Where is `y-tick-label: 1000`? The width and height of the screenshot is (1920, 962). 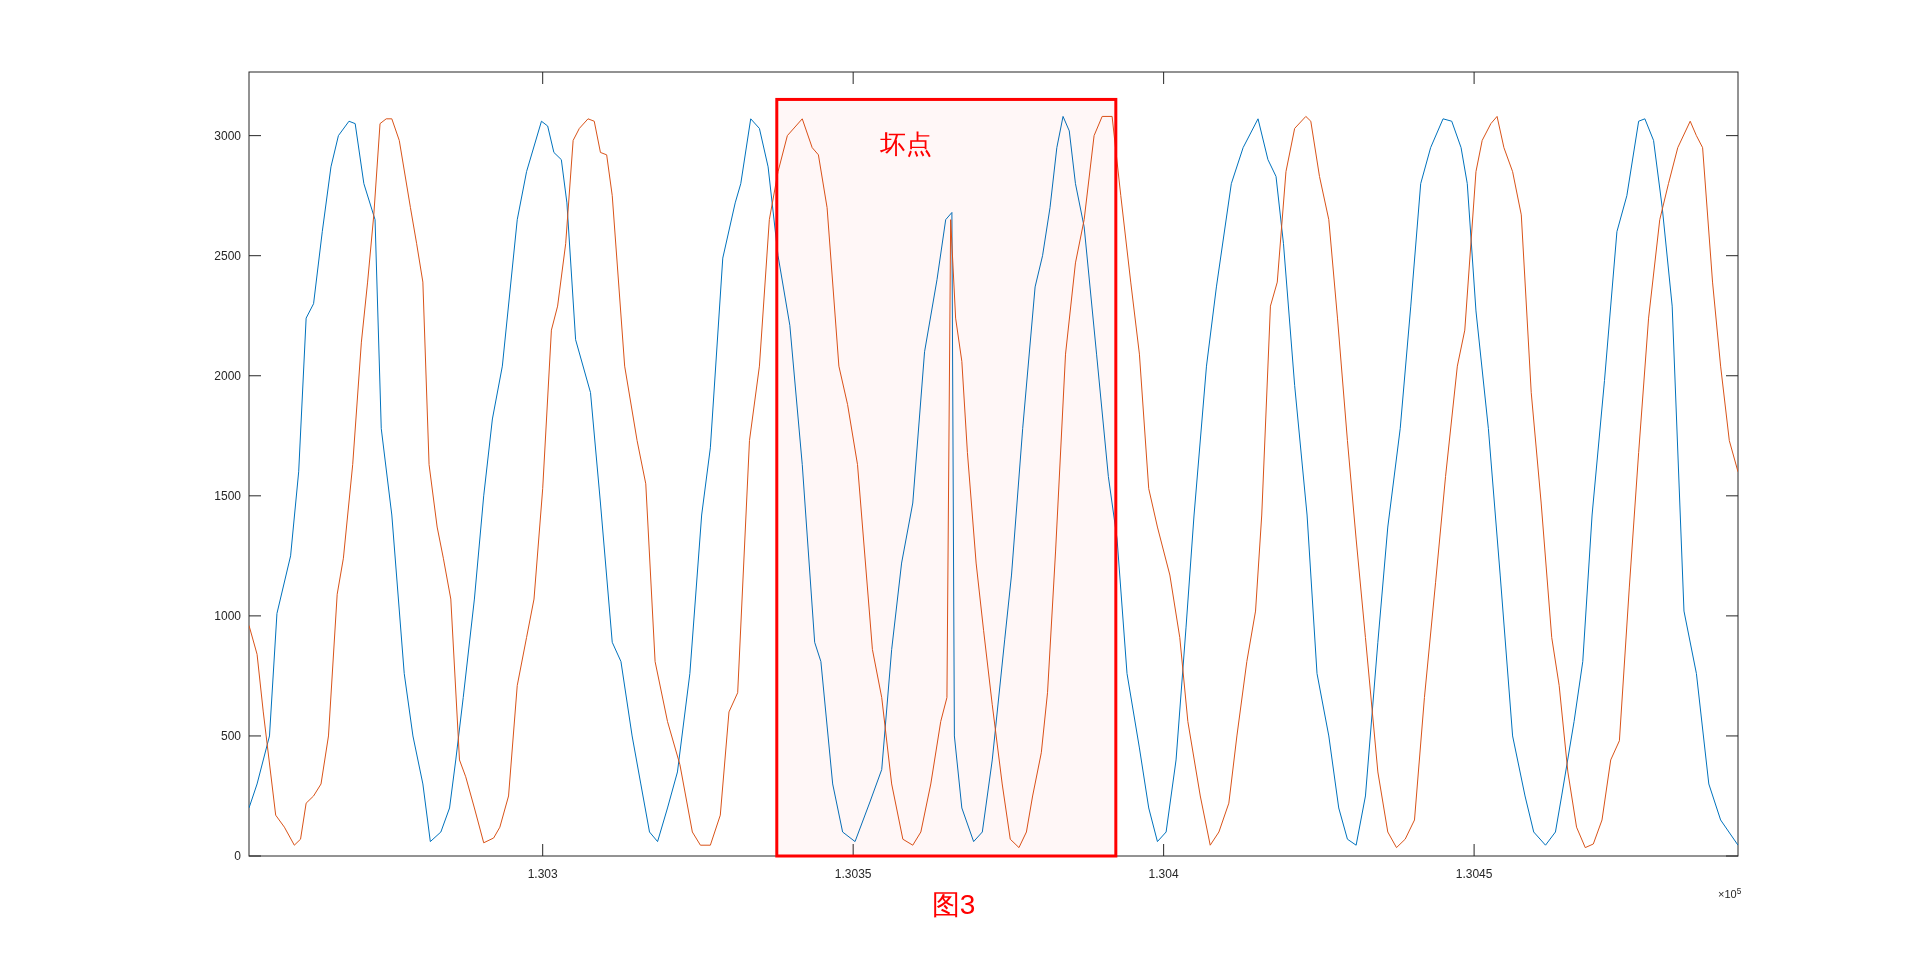 y-tick-label: 1000 is located at coordinates (228, 615).